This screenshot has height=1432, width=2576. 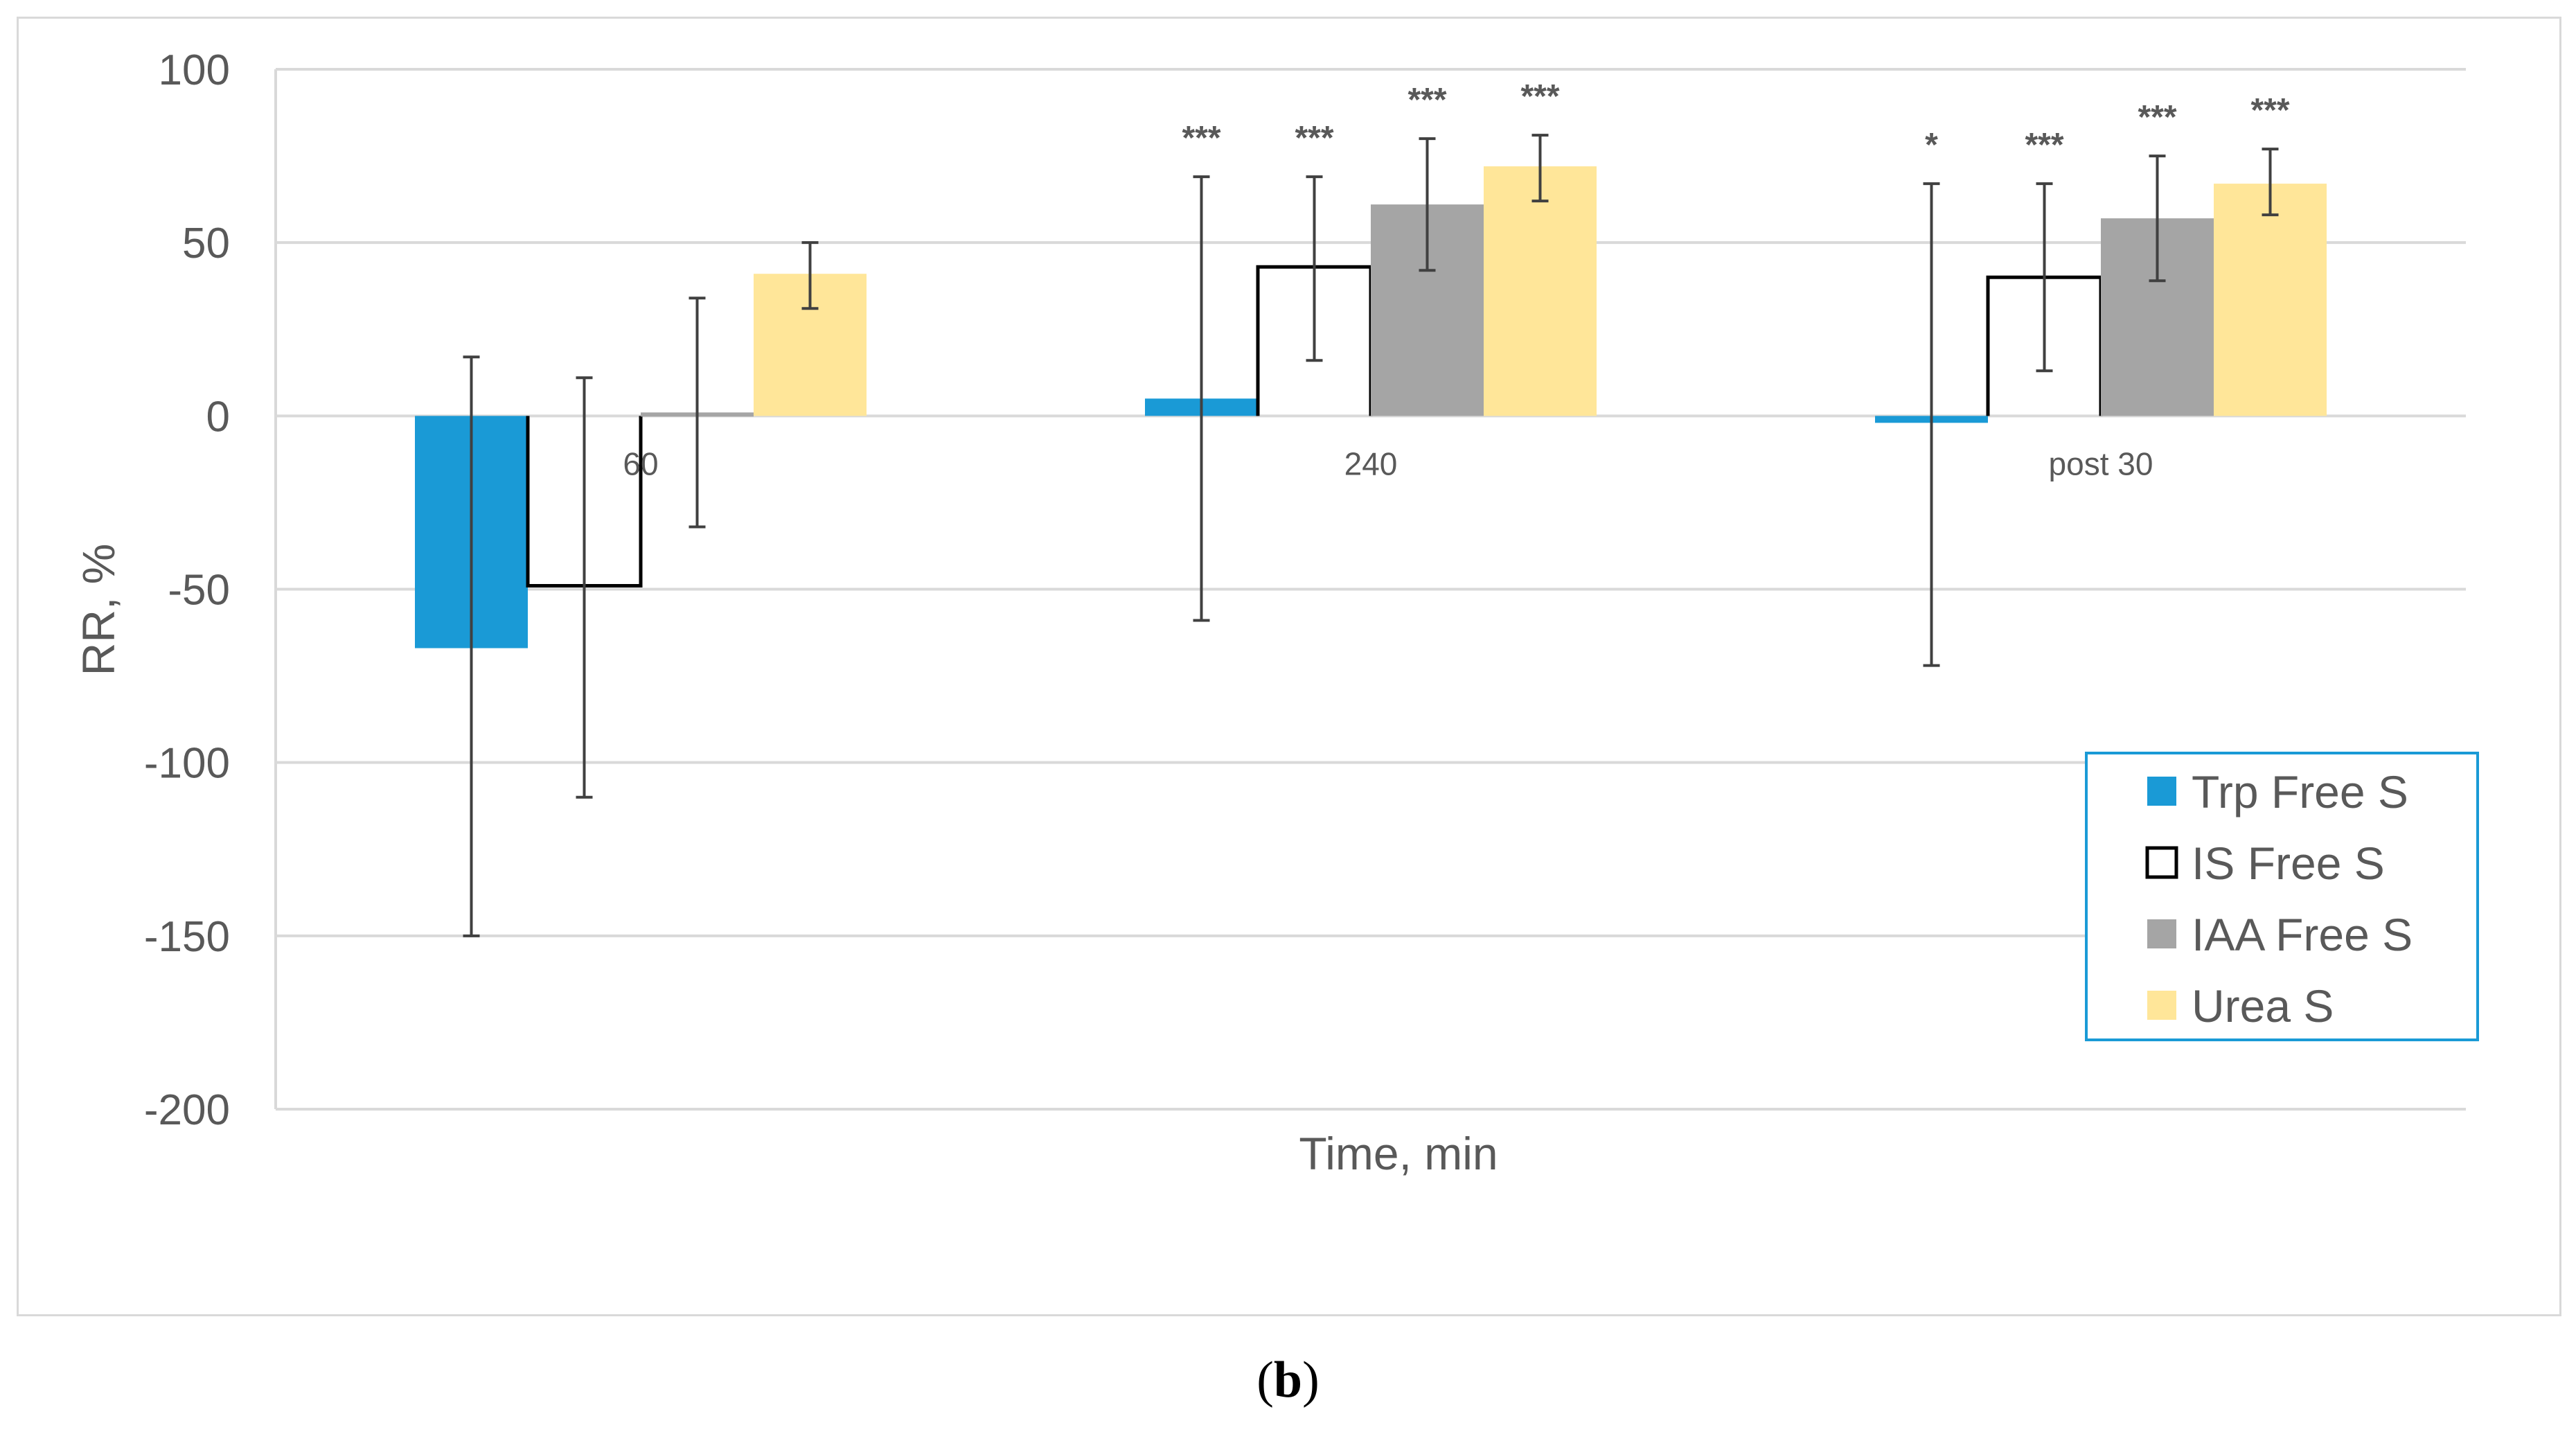 I want to click on x-tick-label: post 30, so click(x=2101, y=463).